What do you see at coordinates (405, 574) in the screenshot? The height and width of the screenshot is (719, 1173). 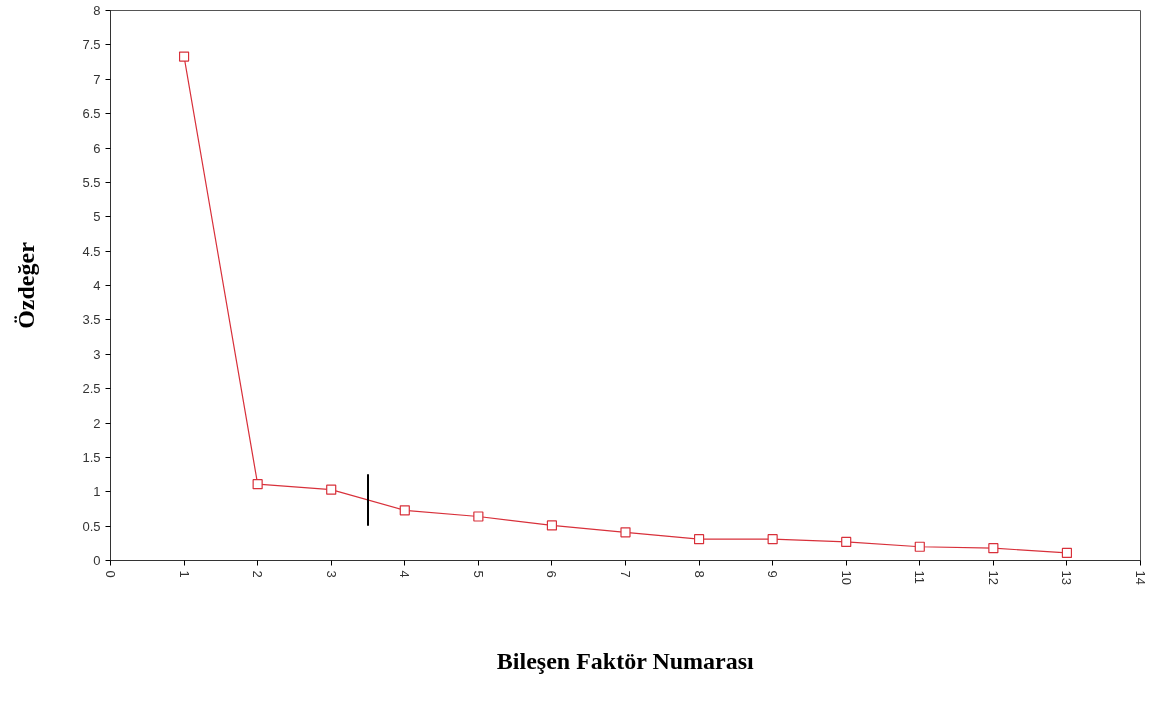 I see `x-tick-label: 4` at bounding box center [405, 574].